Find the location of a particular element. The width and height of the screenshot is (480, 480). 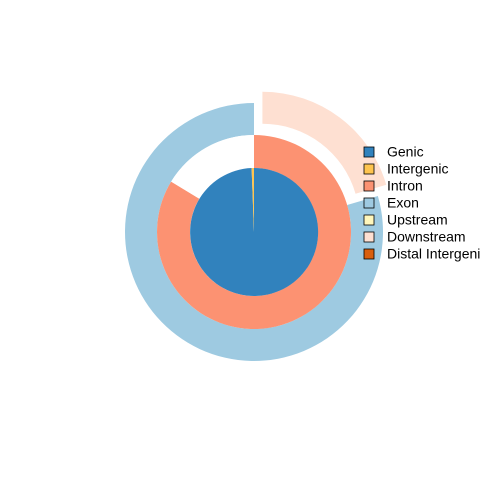

legend-swatch-downstream is located at coordinates (369, 237).